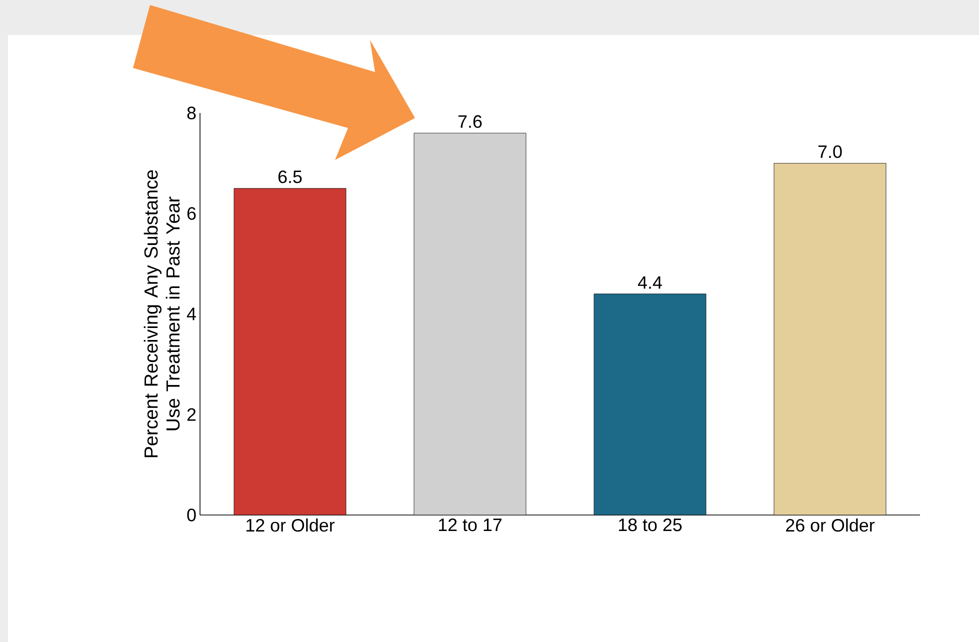 The width and height of the screenshot is (979, 642). I want to click on x-tick-label: 26 or Older, so click(830, 525).